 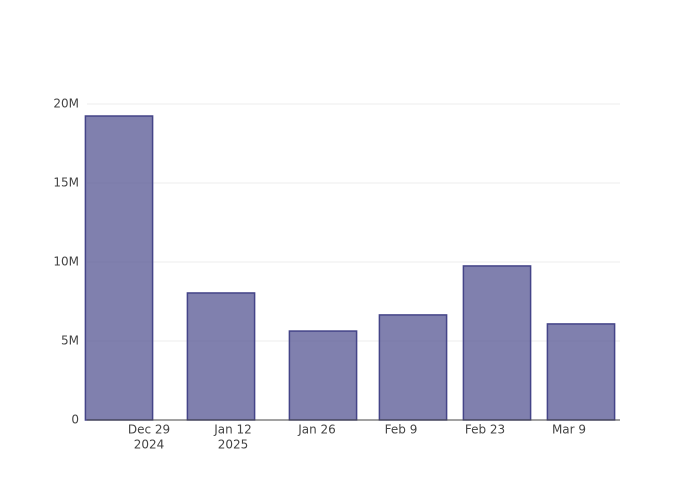 I want to click on x-tick-label: Feb 23, so click(x=485, y=430).